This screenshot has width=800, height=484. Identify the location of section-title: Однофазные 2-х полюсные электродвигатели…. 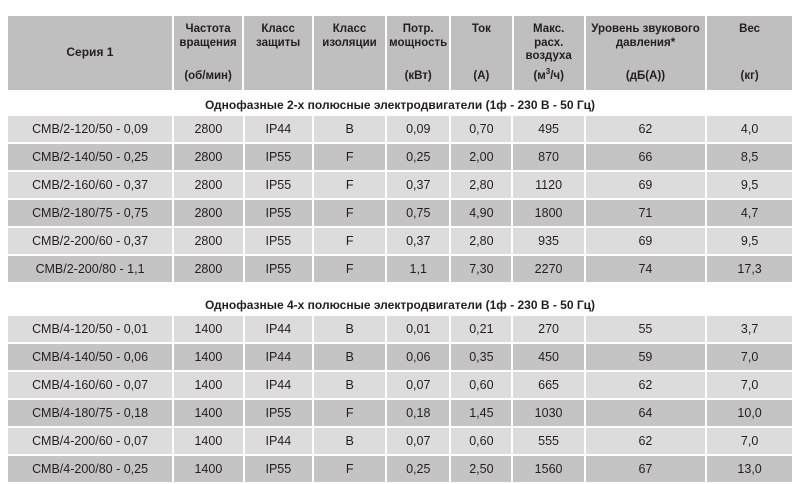
(400, 105).